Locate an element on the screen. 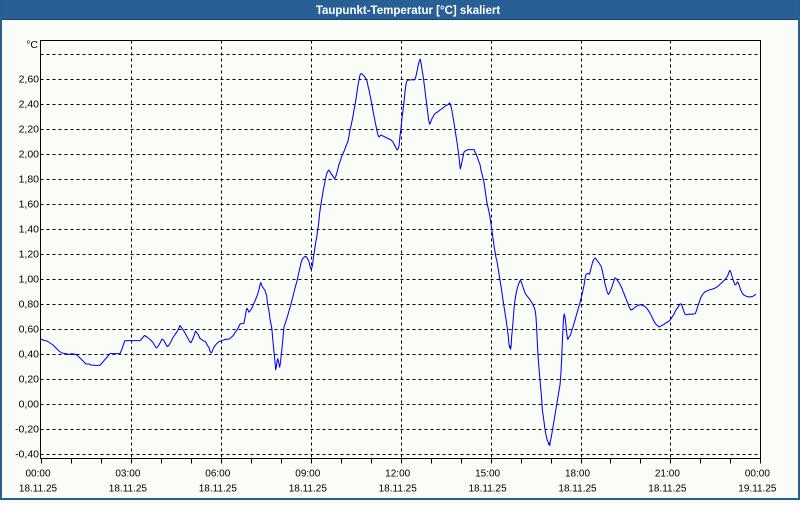 Image resolution: width=800 pixels, height=505 pixels. svg-text: °C is located at coordinates (32, 45).